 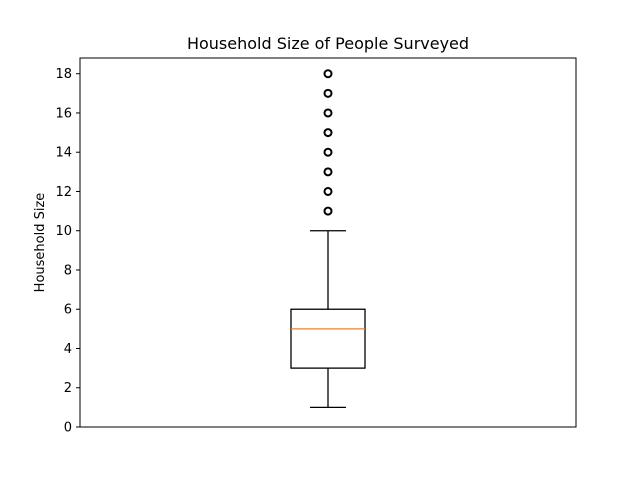 What do you see at coordinates (63, 74) in the screenshot?
I see `y-tick-label: 18` at bounding box center [63, 74].